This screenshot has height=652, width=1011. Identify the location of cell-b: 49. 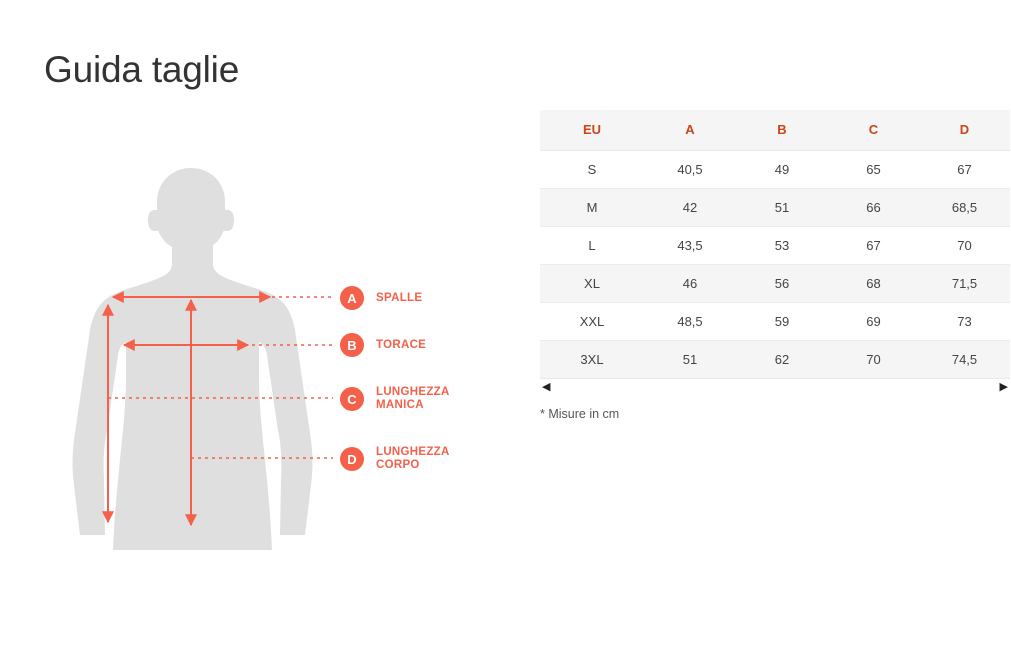
(782, 169).